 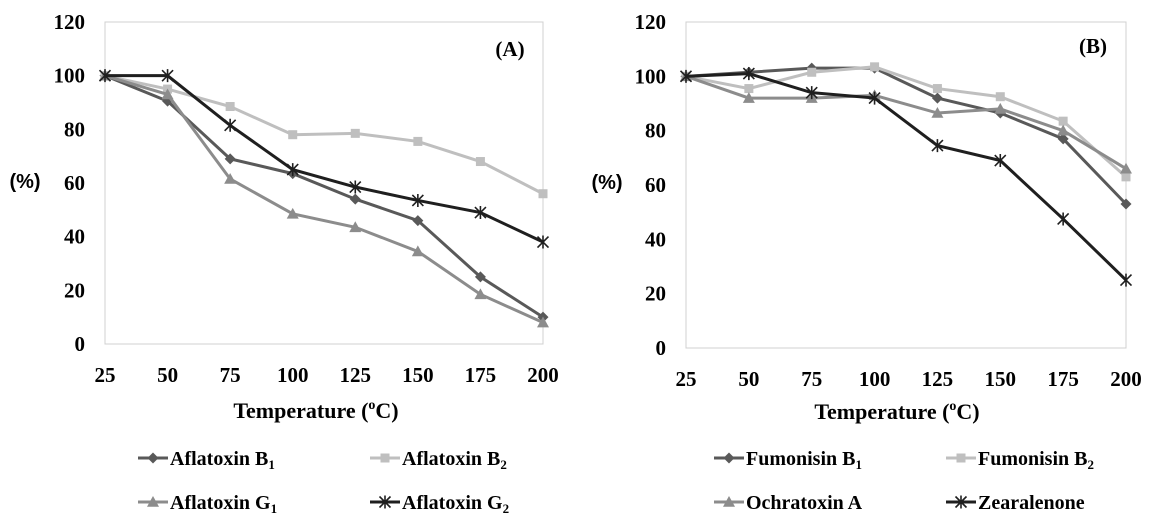 What do you see at coordinates (788, 460) in the screenshot?
I see `legend-item: Fumonisin B1` at bounding box center [788, 460].